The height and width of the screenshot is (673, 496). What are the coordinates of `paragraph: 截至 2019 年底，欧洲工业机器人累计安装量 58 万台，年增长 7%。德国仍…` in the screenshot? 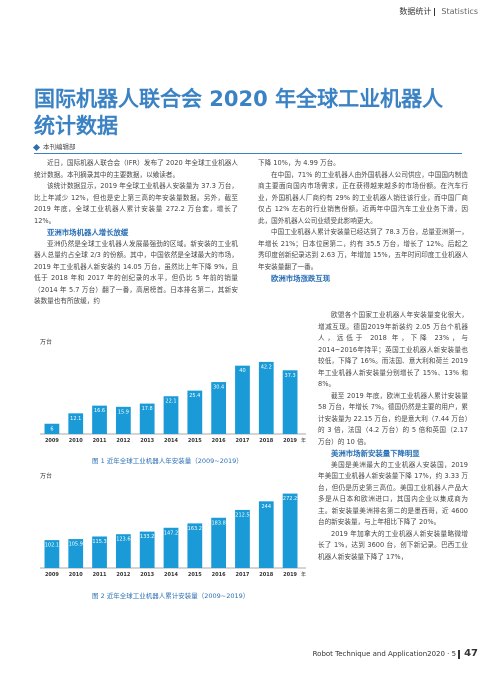 It's located at (393, 418).